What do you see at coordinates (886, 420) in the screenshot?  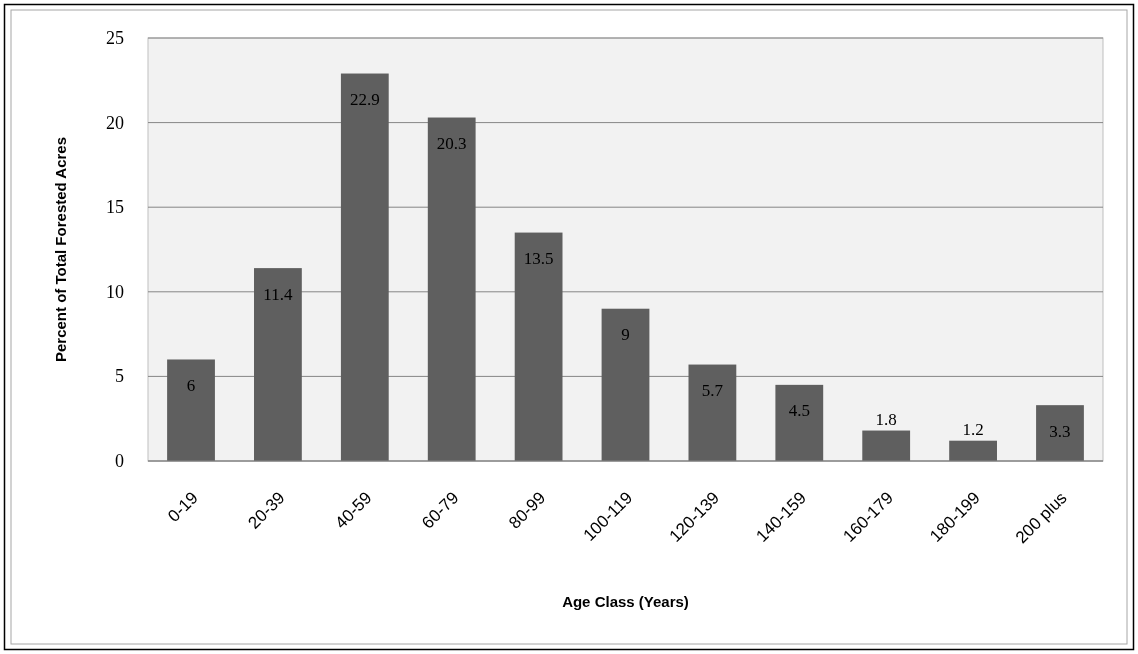 I see `data-label: 1.8` at bounding box center [886, 420].